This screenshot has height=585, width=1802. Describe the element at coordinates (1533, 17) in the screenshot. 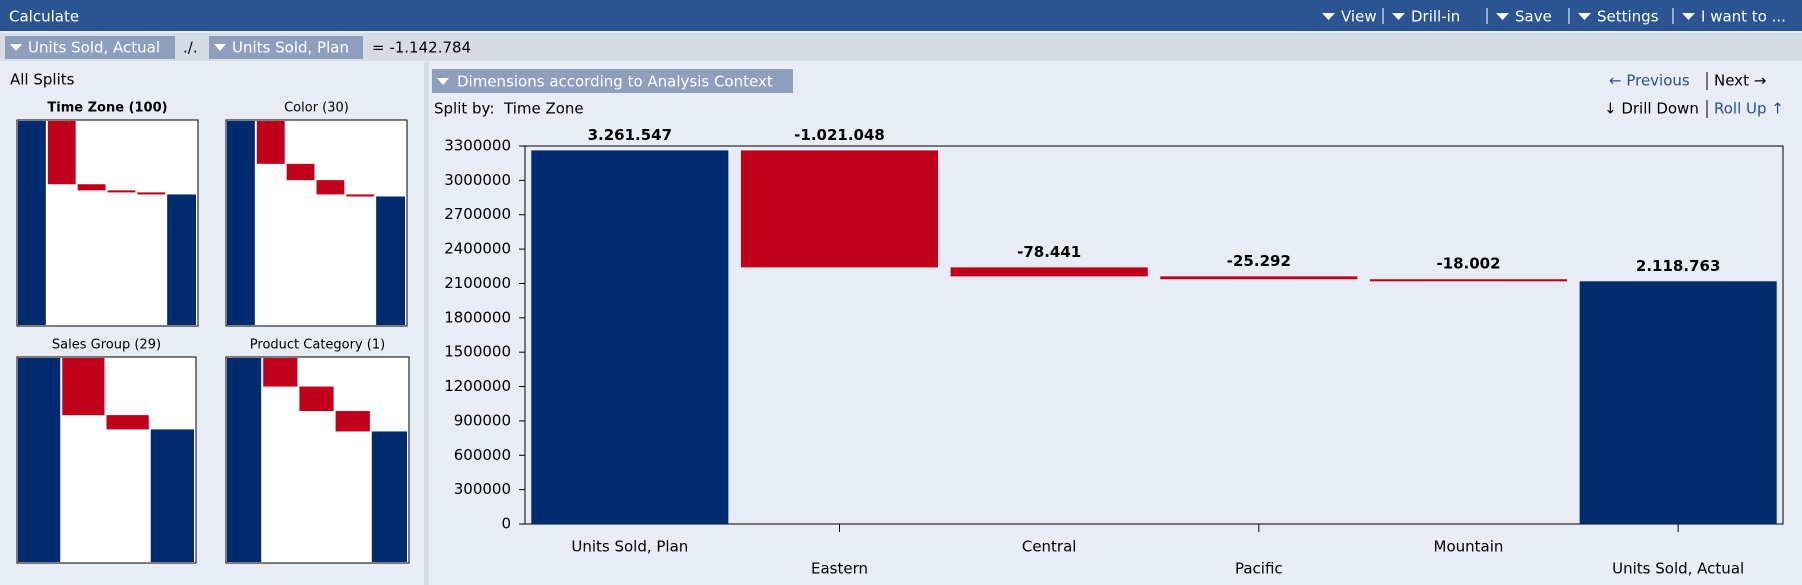

I see `menu-item: Save` at that location.